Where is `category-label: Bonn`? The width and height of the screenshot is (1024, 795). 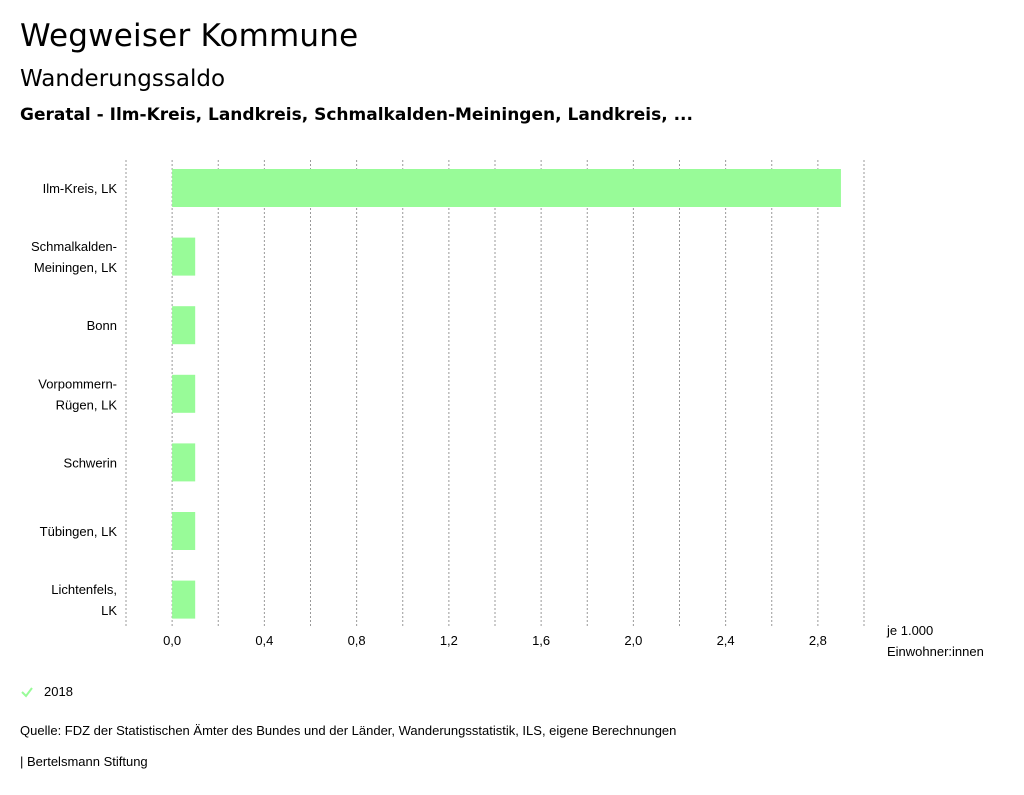
category-label: Bonn is located at coordinates (102, 325).